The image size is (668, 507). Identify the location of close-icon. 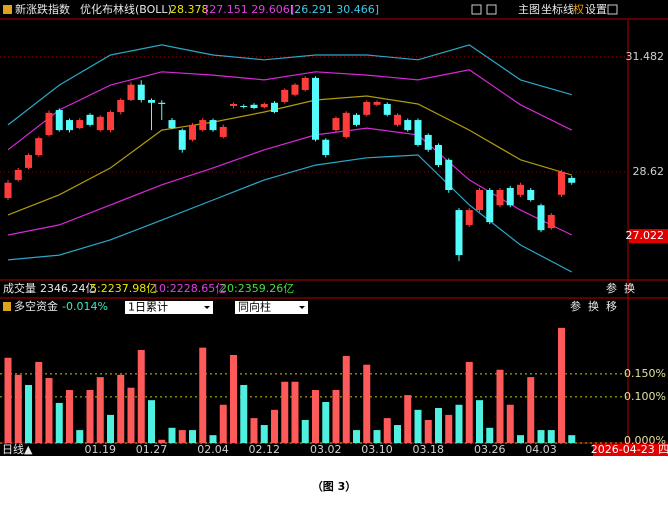
(612, 9).